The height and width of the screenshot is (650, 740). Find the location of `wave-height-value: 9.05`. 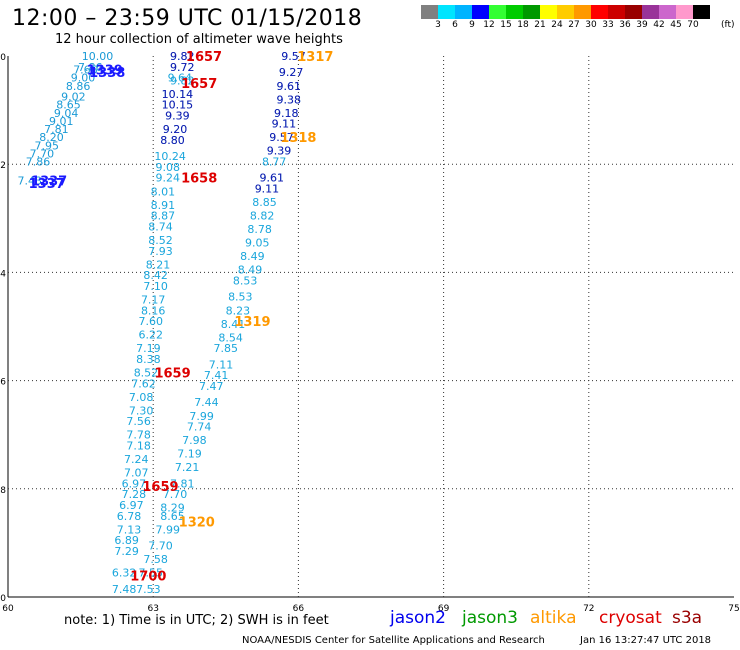

wave-height-value: 9.05 is located at coordinates (257, 243).